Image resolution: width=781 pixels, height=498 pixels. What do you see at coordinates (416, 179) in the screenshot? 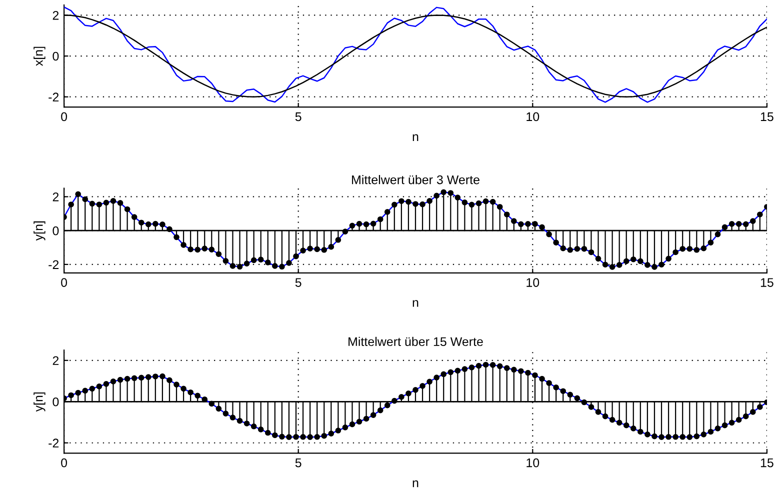
I see `chart-title: Mittelwert über 3 Werte` at bounding box center [416, 179].